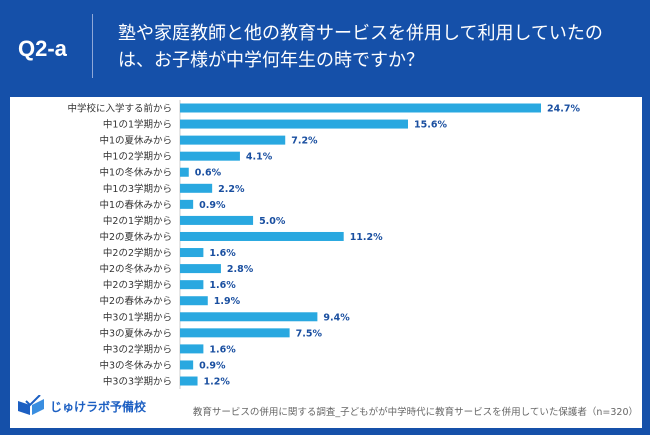  What do you see at coordinates (259, 157) in the screenshot?
I see `value-label: 4.1%` at bounding box center [259, 157].